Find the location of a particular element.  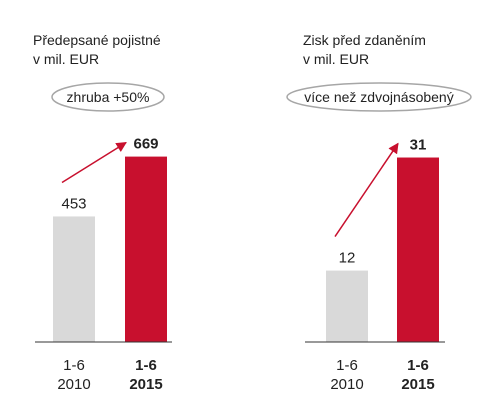

bar-group: 453 669 is located at coordinates (110, 239).